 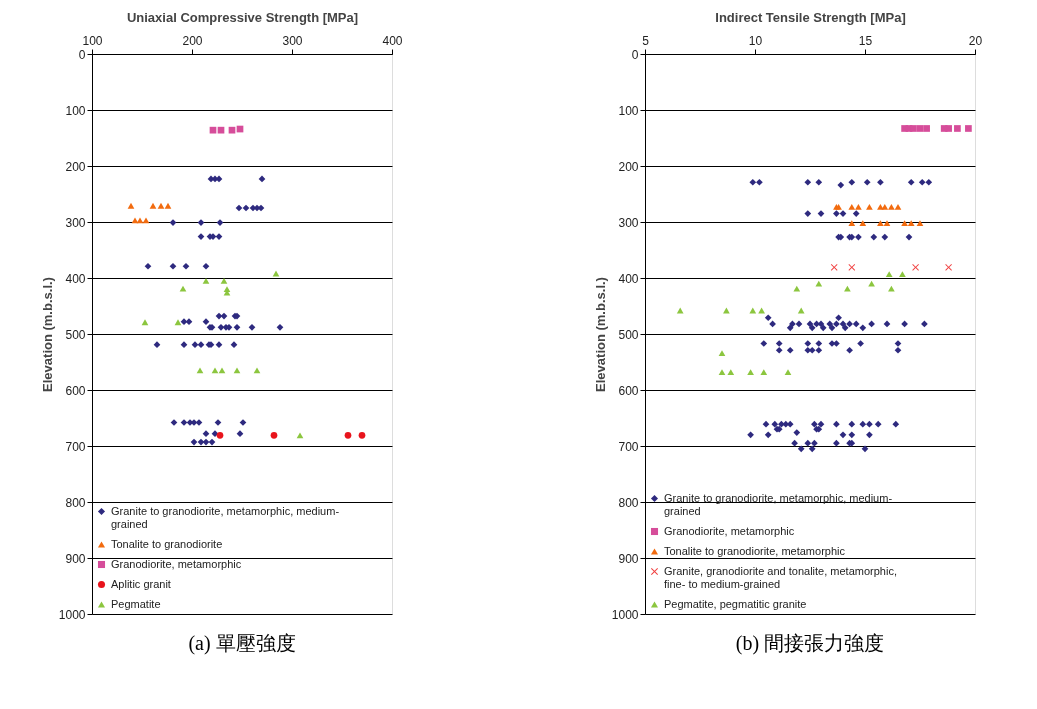 I want to click on legend-label: Tonalite to granodiorite, so click(x=167, y=543).